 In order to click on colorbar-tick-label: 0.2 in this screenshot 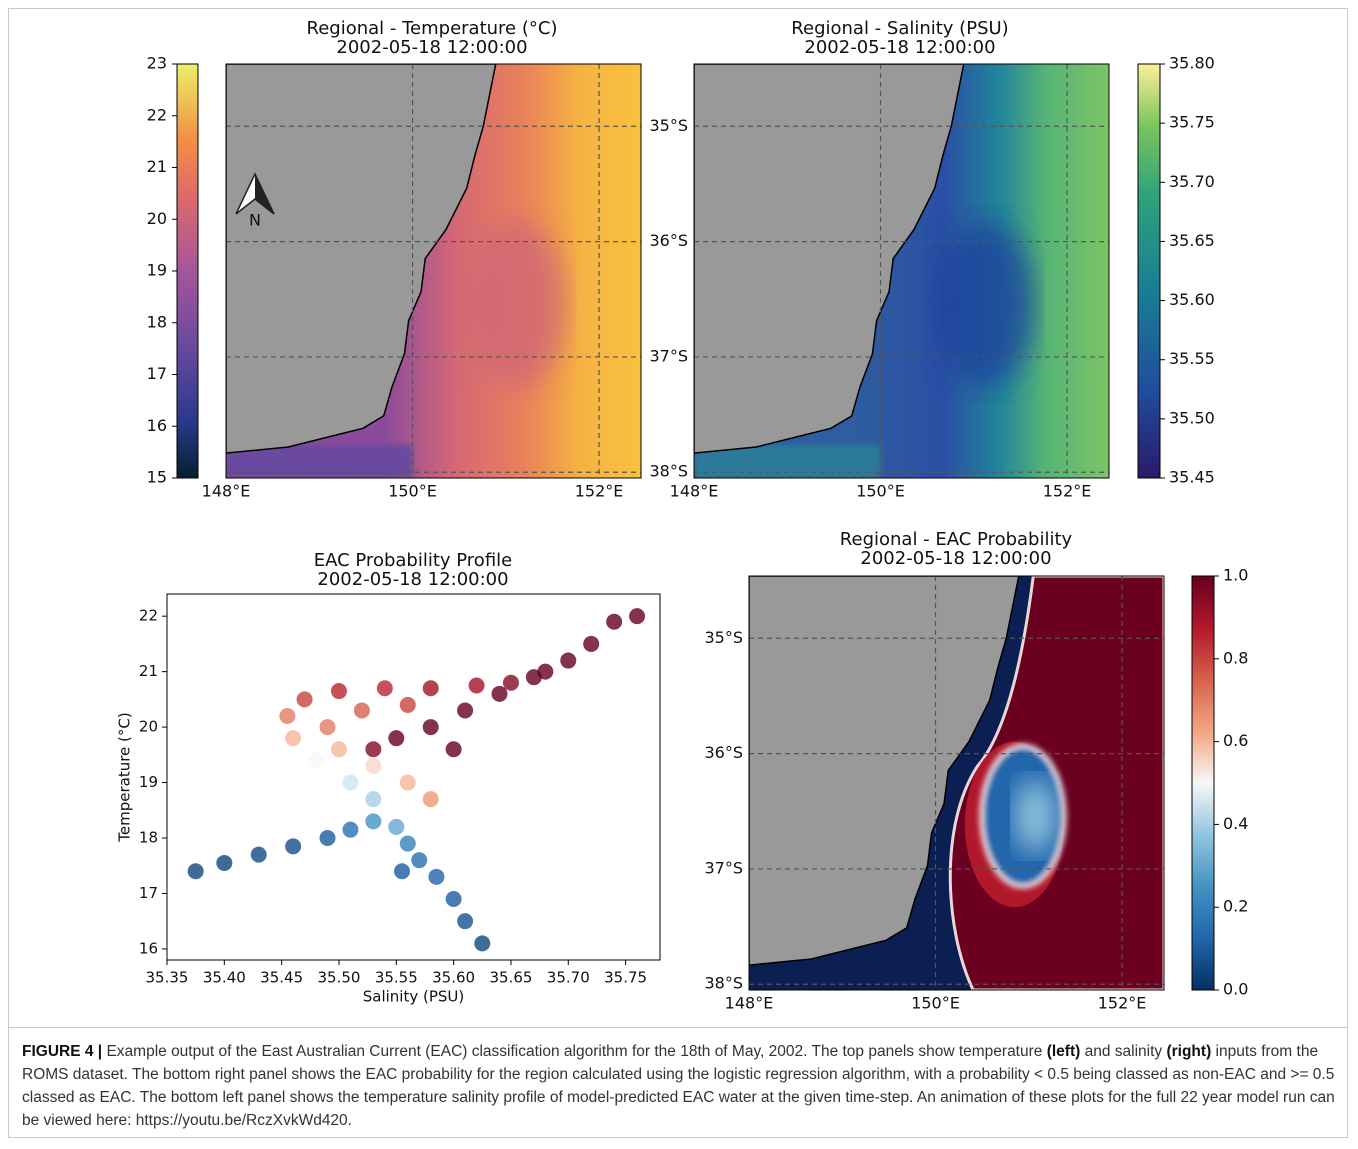, I will do `click(1235, 906)`.